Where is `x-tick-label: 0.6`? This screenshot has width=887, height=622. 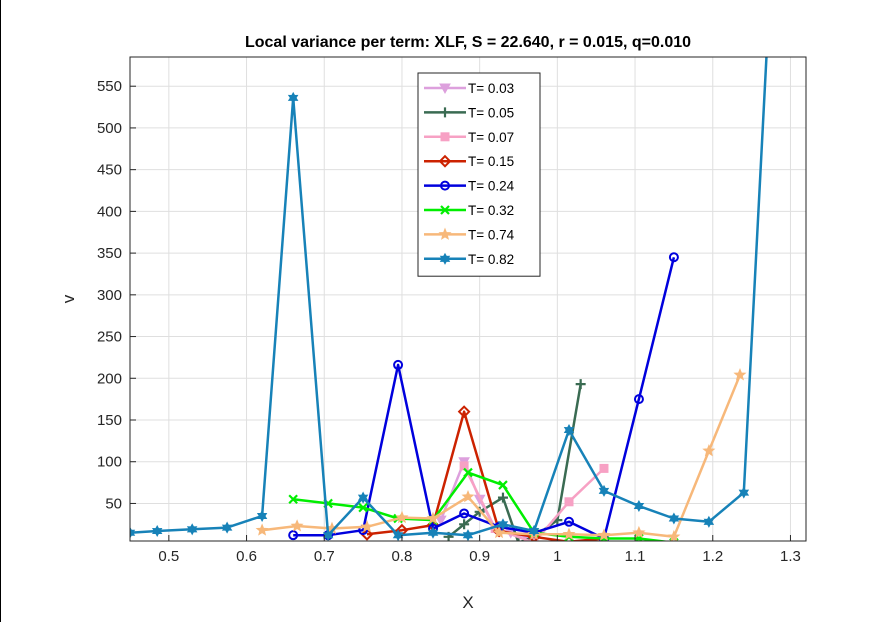
x-tick-label: 0.6 is located at coordinates (246, 556).